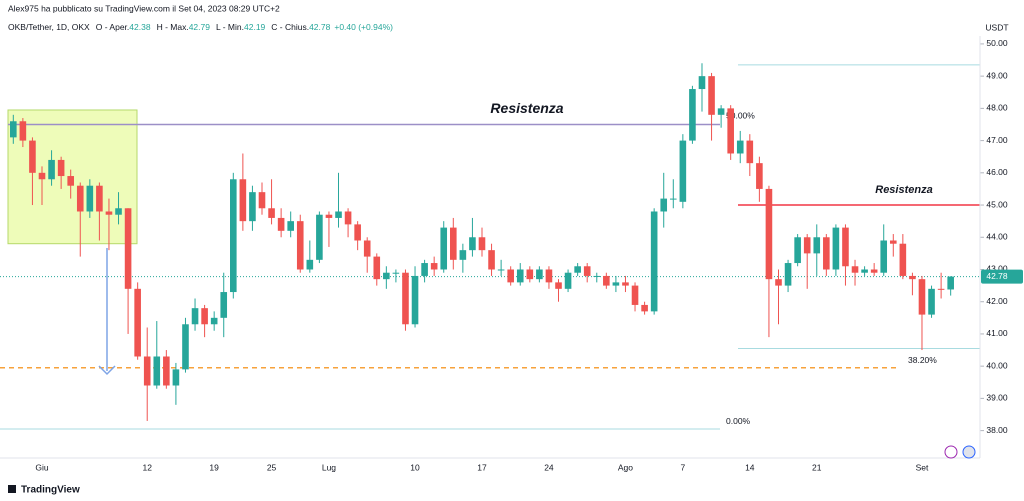 This screenshot has height=501, width=1024. I want to click on x-tick-label: 24, so click(549, 467).